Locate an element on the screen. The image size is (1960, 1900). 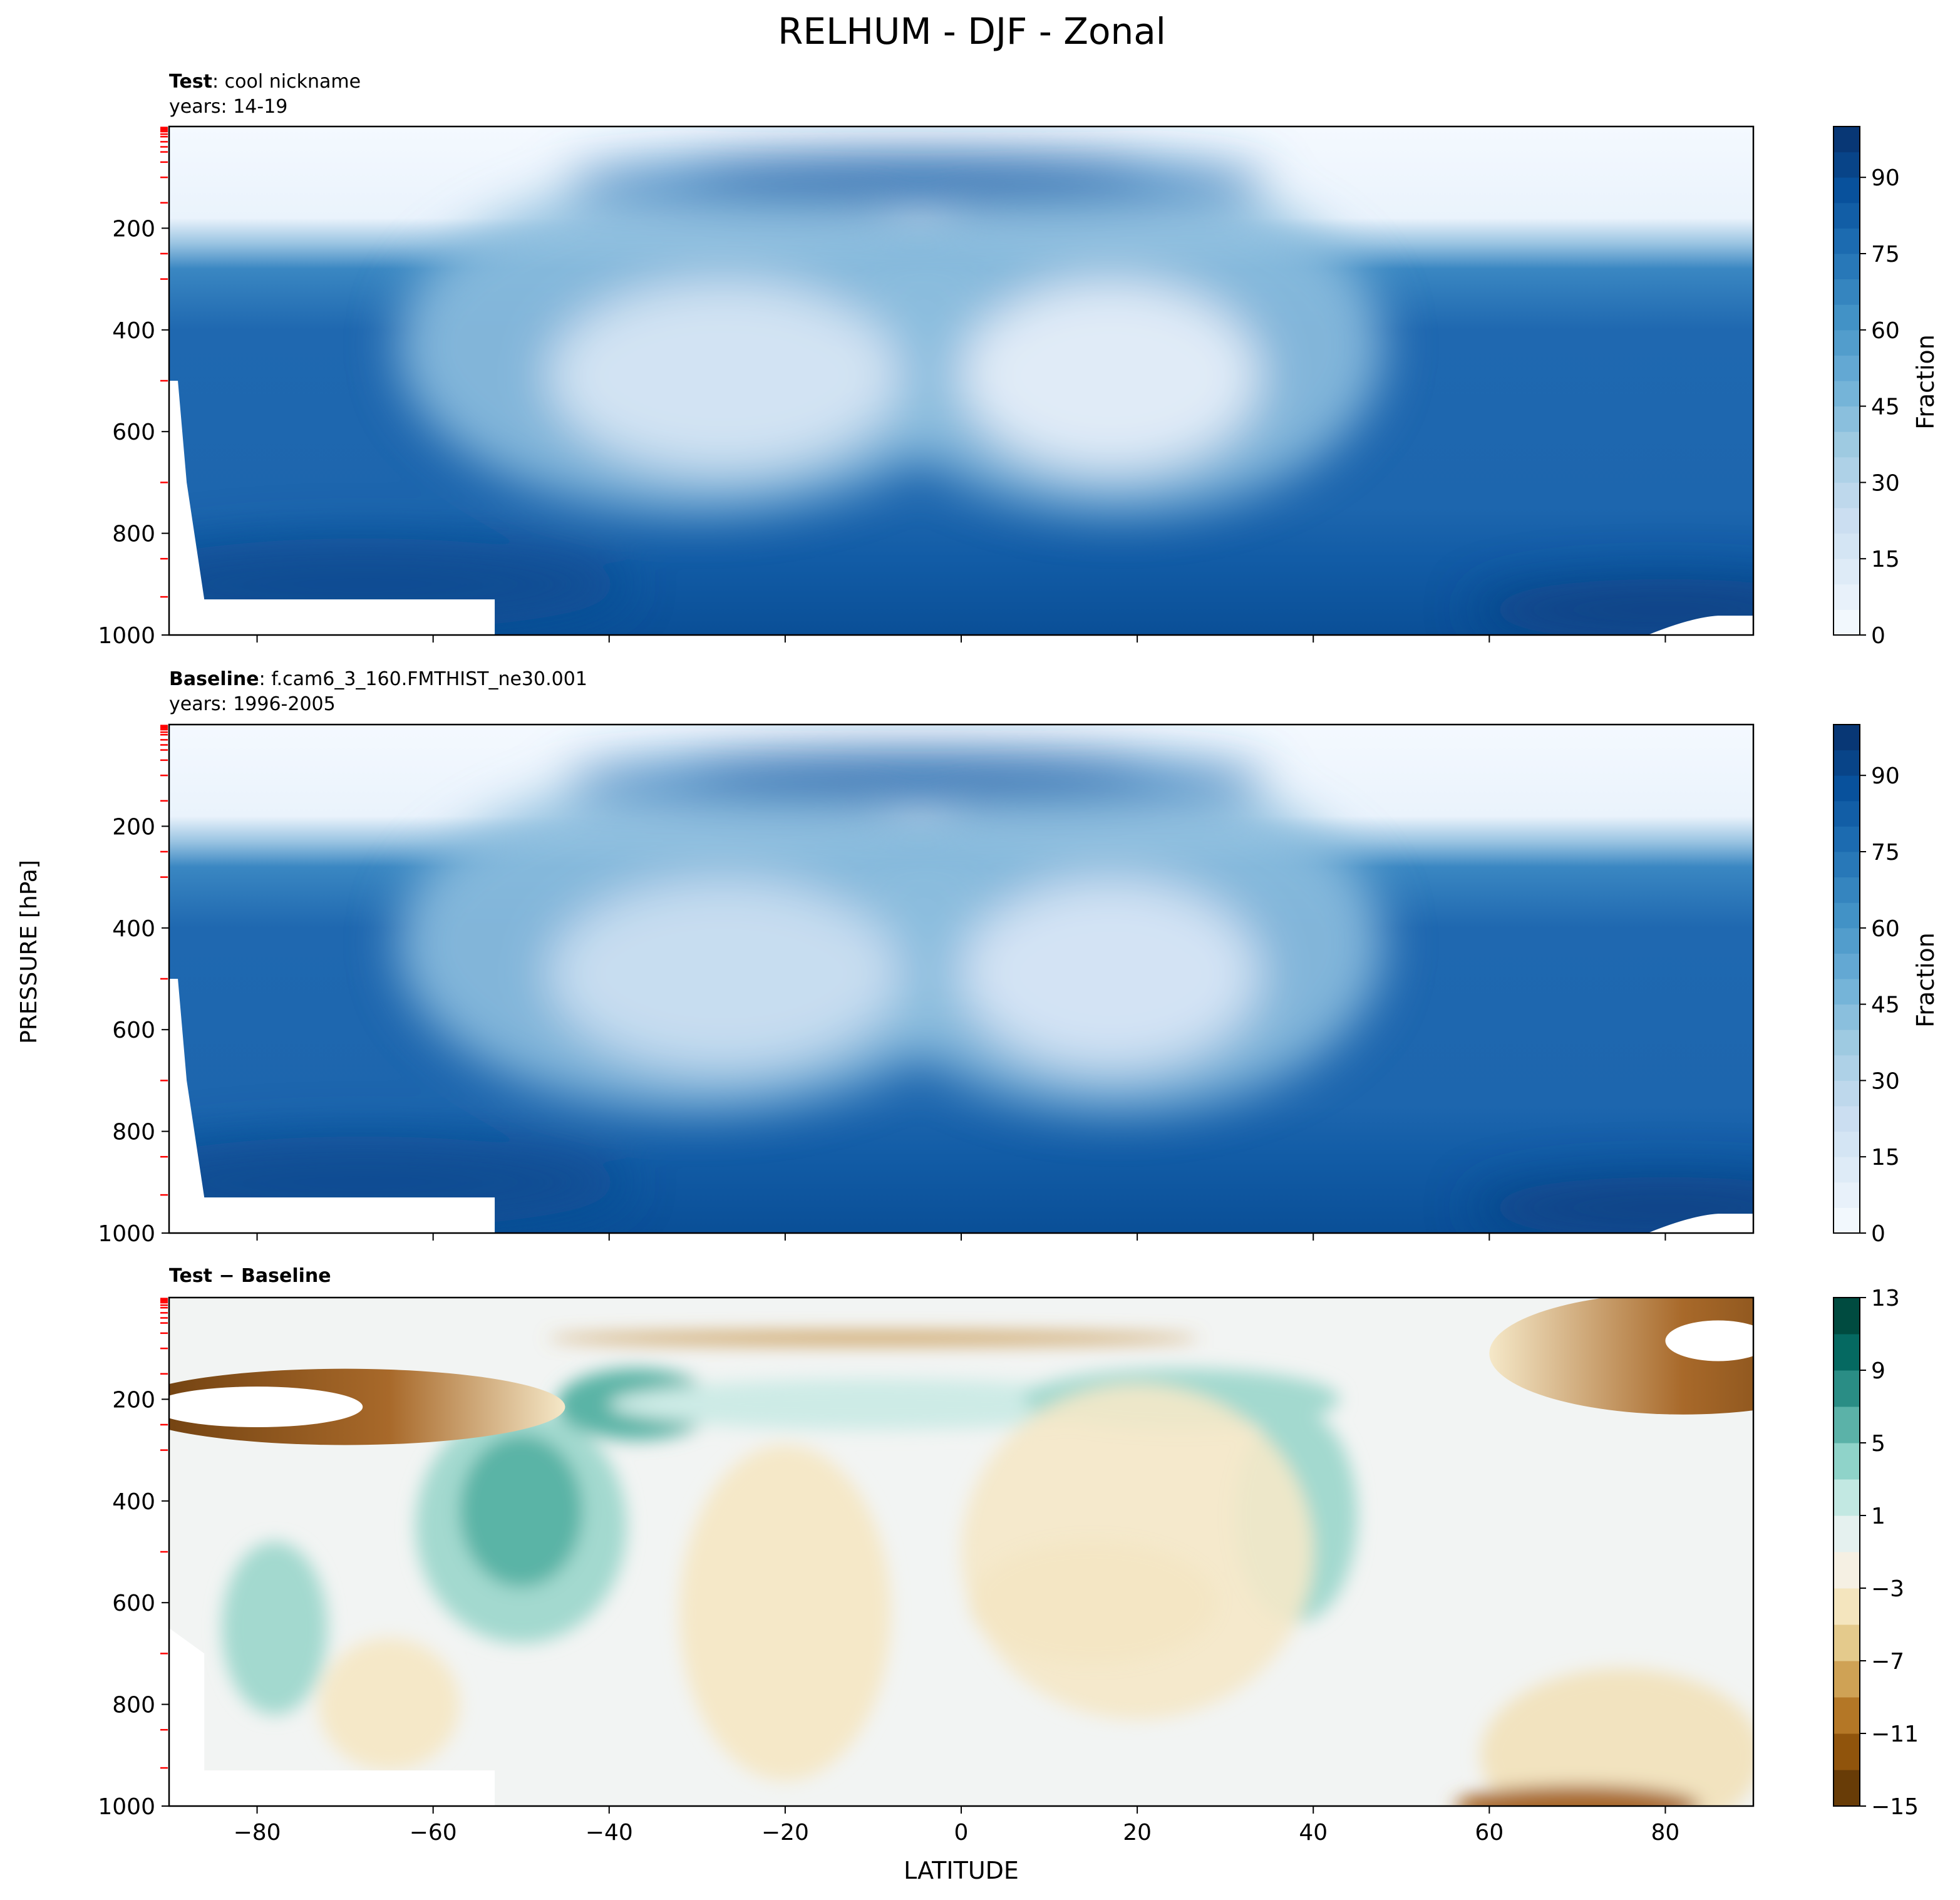
x-tick-label: −20 is located at coordinates (785, 1833).